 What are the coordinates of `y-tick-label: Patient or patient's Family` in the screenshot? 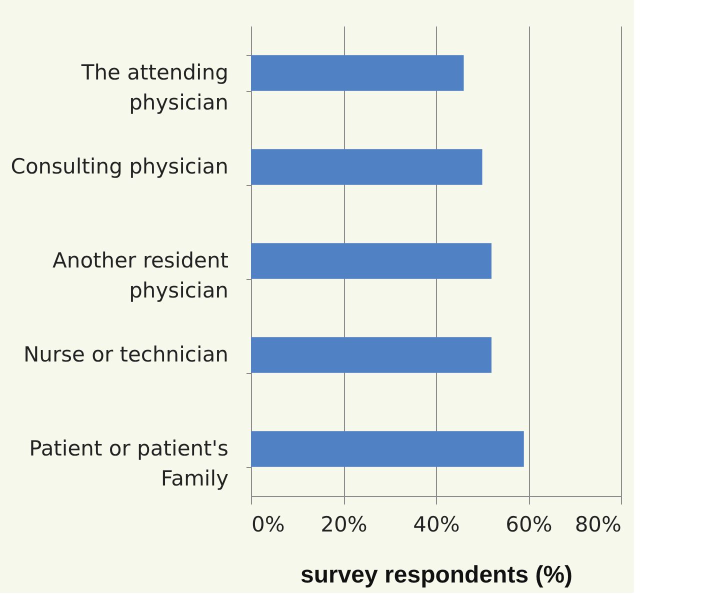 It's located at (128, 463).